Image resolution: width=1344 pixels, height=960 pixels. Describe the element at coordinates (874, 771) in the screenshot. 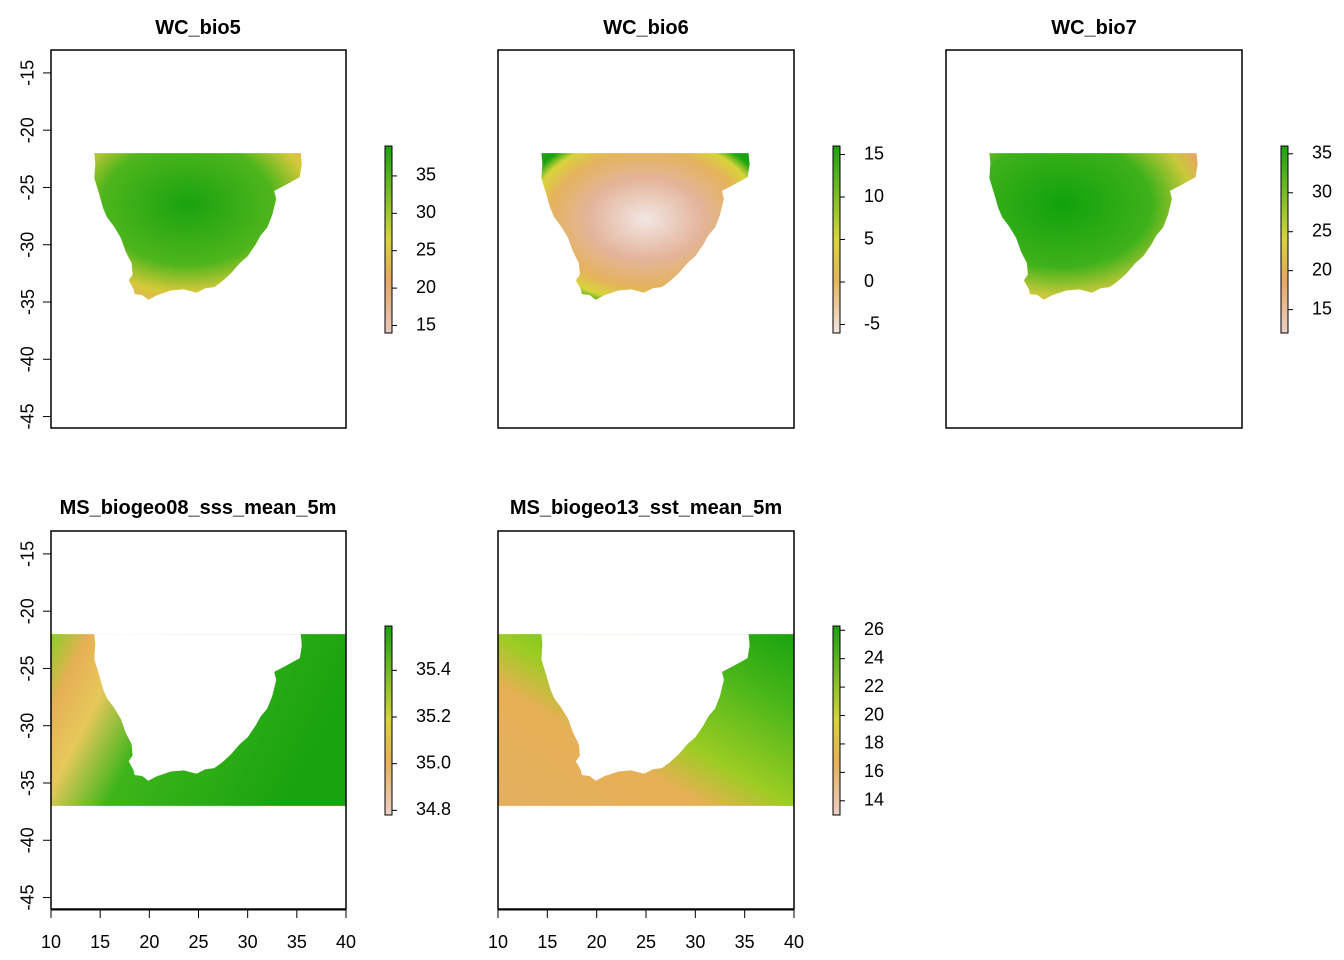

I see `colorbar-tick-label: 16` at that location.